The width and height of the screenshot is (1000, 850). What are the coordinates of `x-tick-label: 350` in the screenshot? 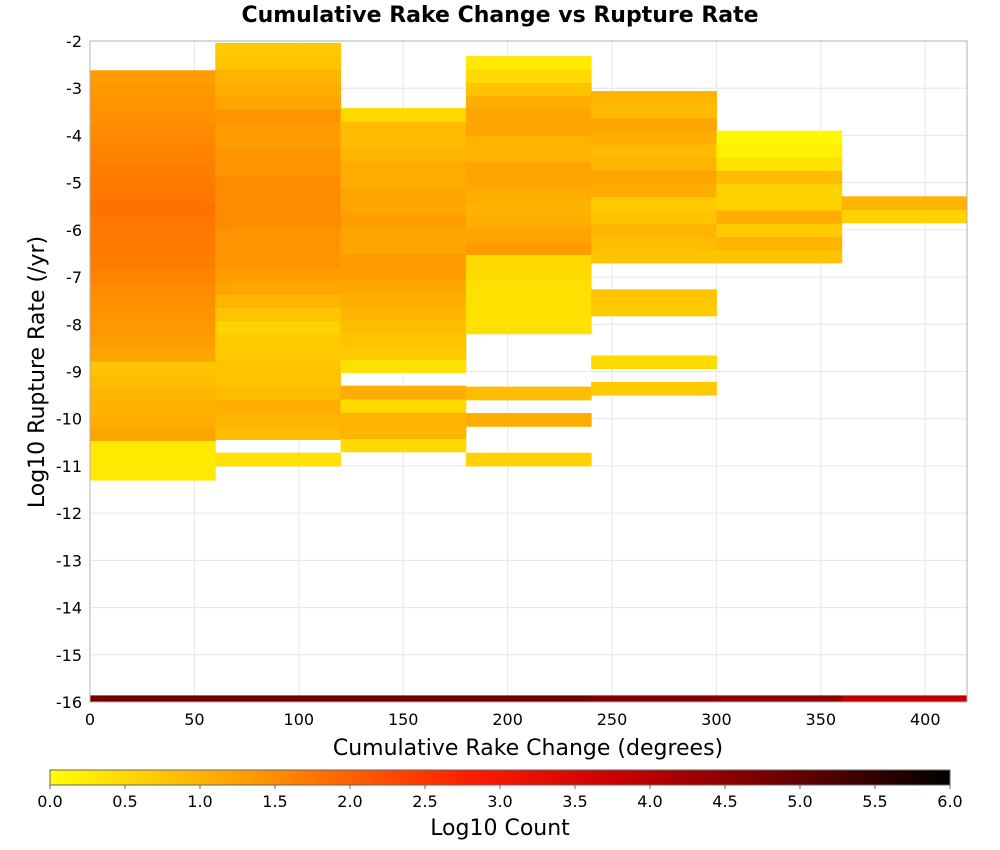 It's located at (821, 719).